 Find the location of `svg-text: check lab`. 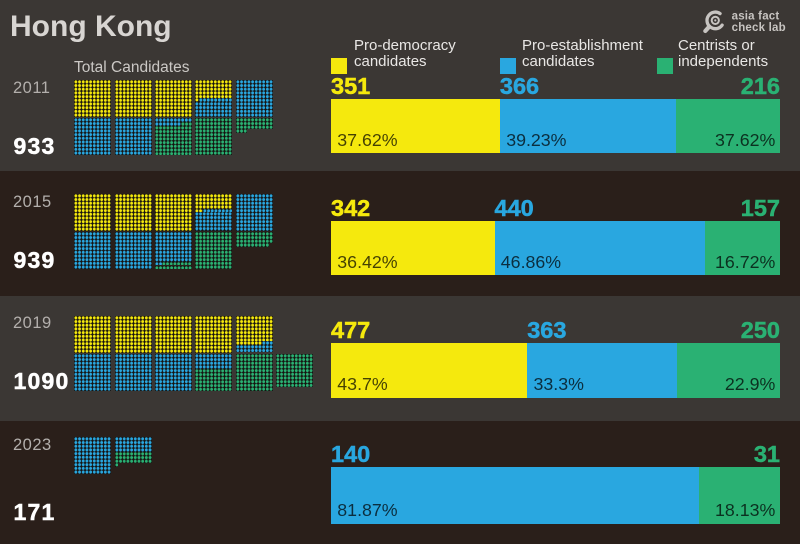

svg-text: check lab is located at coordinates (759, 28).